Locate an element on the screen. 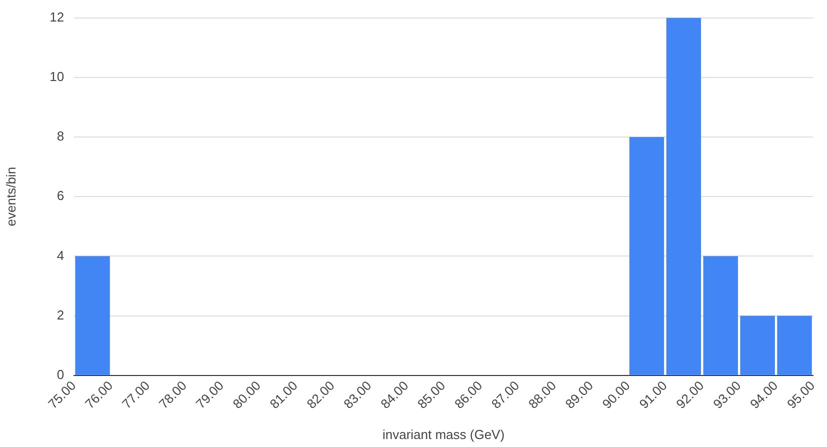  y-tick-label: 0 is located at coordinates (60, 374).